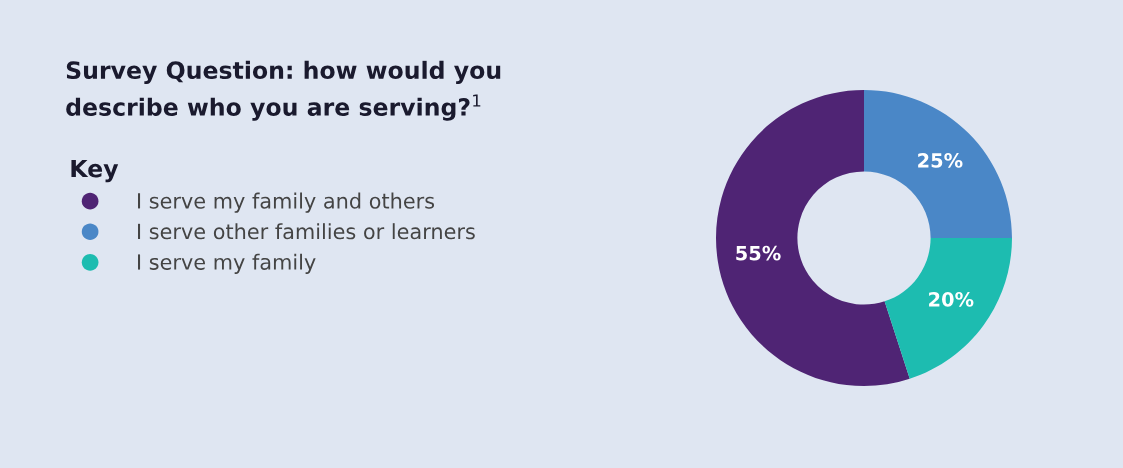 This screenshot has width=1123, height=468. I want to click on legend-label: I serve my family, so click(227, 263).